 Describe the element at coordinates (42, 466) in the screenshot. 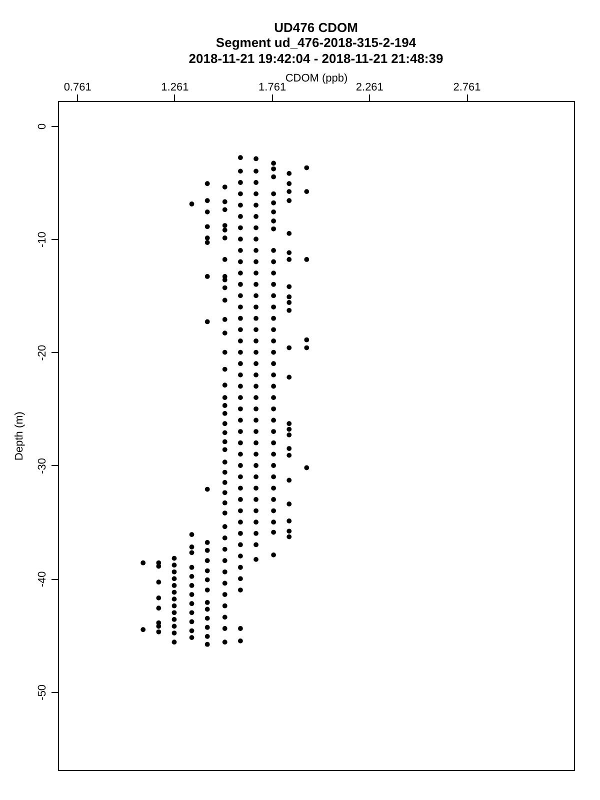

I see `y-tick-label: -30` at that location.